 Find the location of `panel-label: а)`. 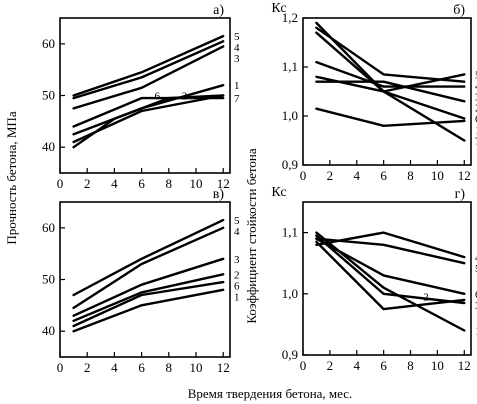

panel-label: а) is located at coordinates (218, 10).